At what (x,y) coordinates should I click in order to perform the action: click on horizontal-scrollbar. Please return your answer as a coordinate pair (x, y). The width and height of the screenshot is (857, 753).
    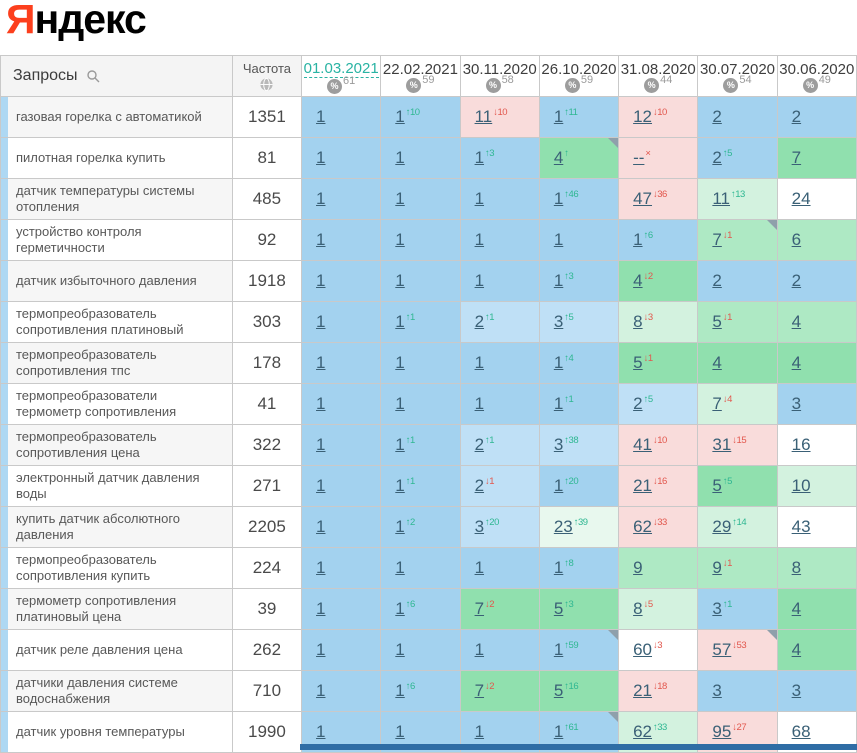
    Looking at the image, I should click on (578, 747).